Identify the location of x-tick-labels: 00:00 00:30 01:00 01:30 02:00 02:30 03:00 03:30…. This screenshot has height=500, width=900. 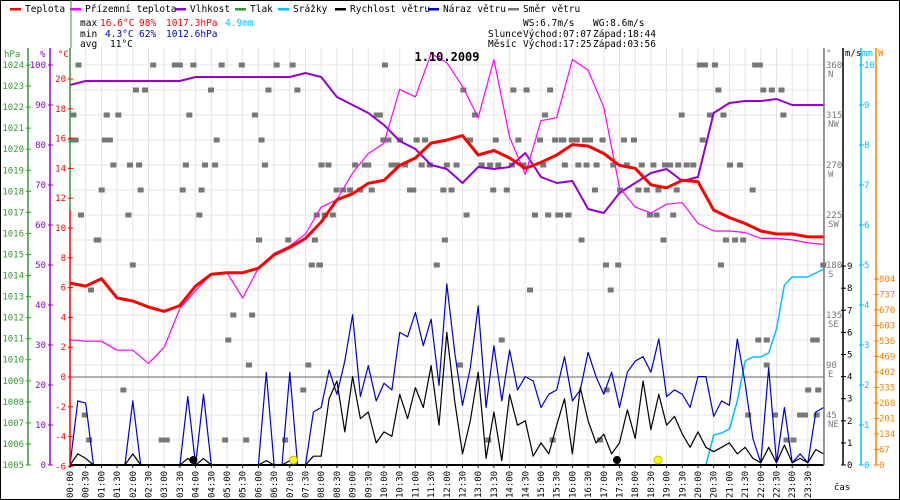
(440, 481).